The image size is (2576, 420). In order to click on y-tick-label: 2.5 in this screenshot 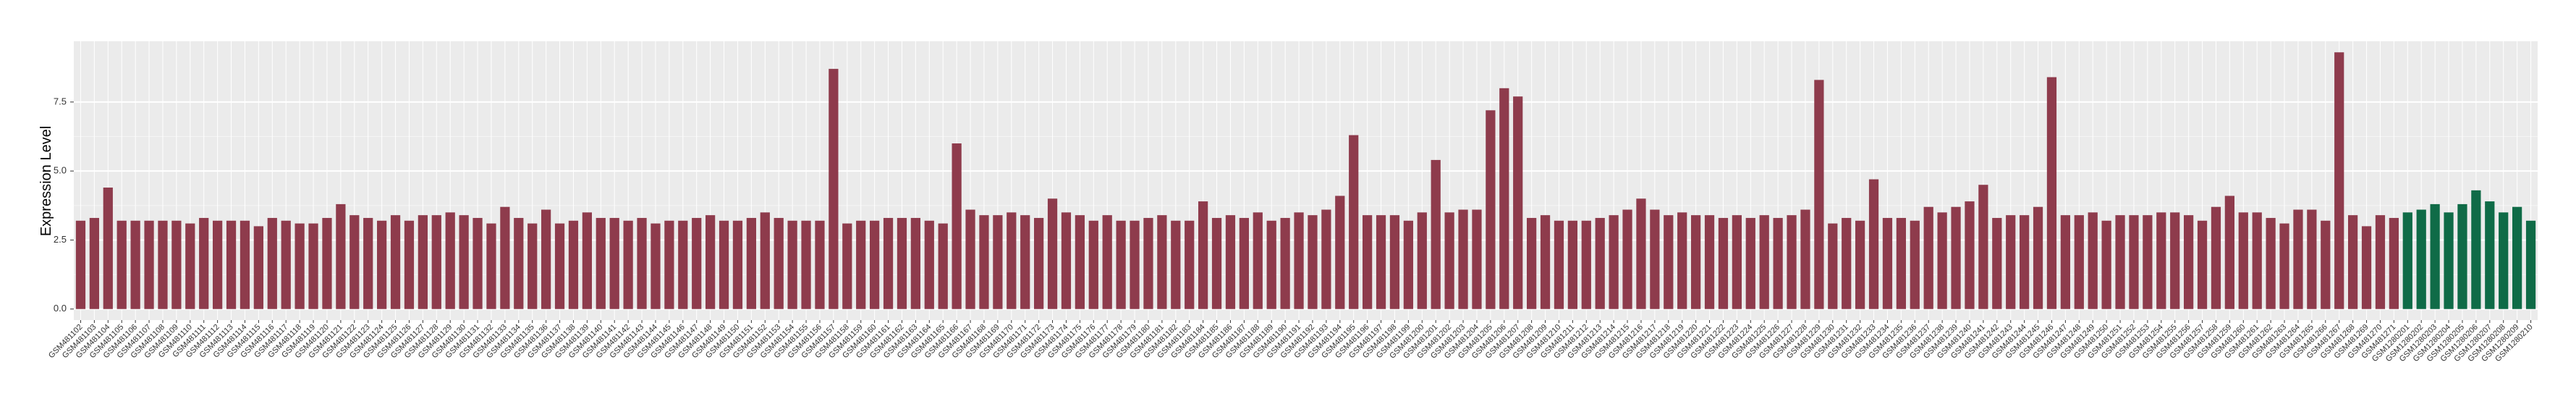, I will do `click(61, 239)`.